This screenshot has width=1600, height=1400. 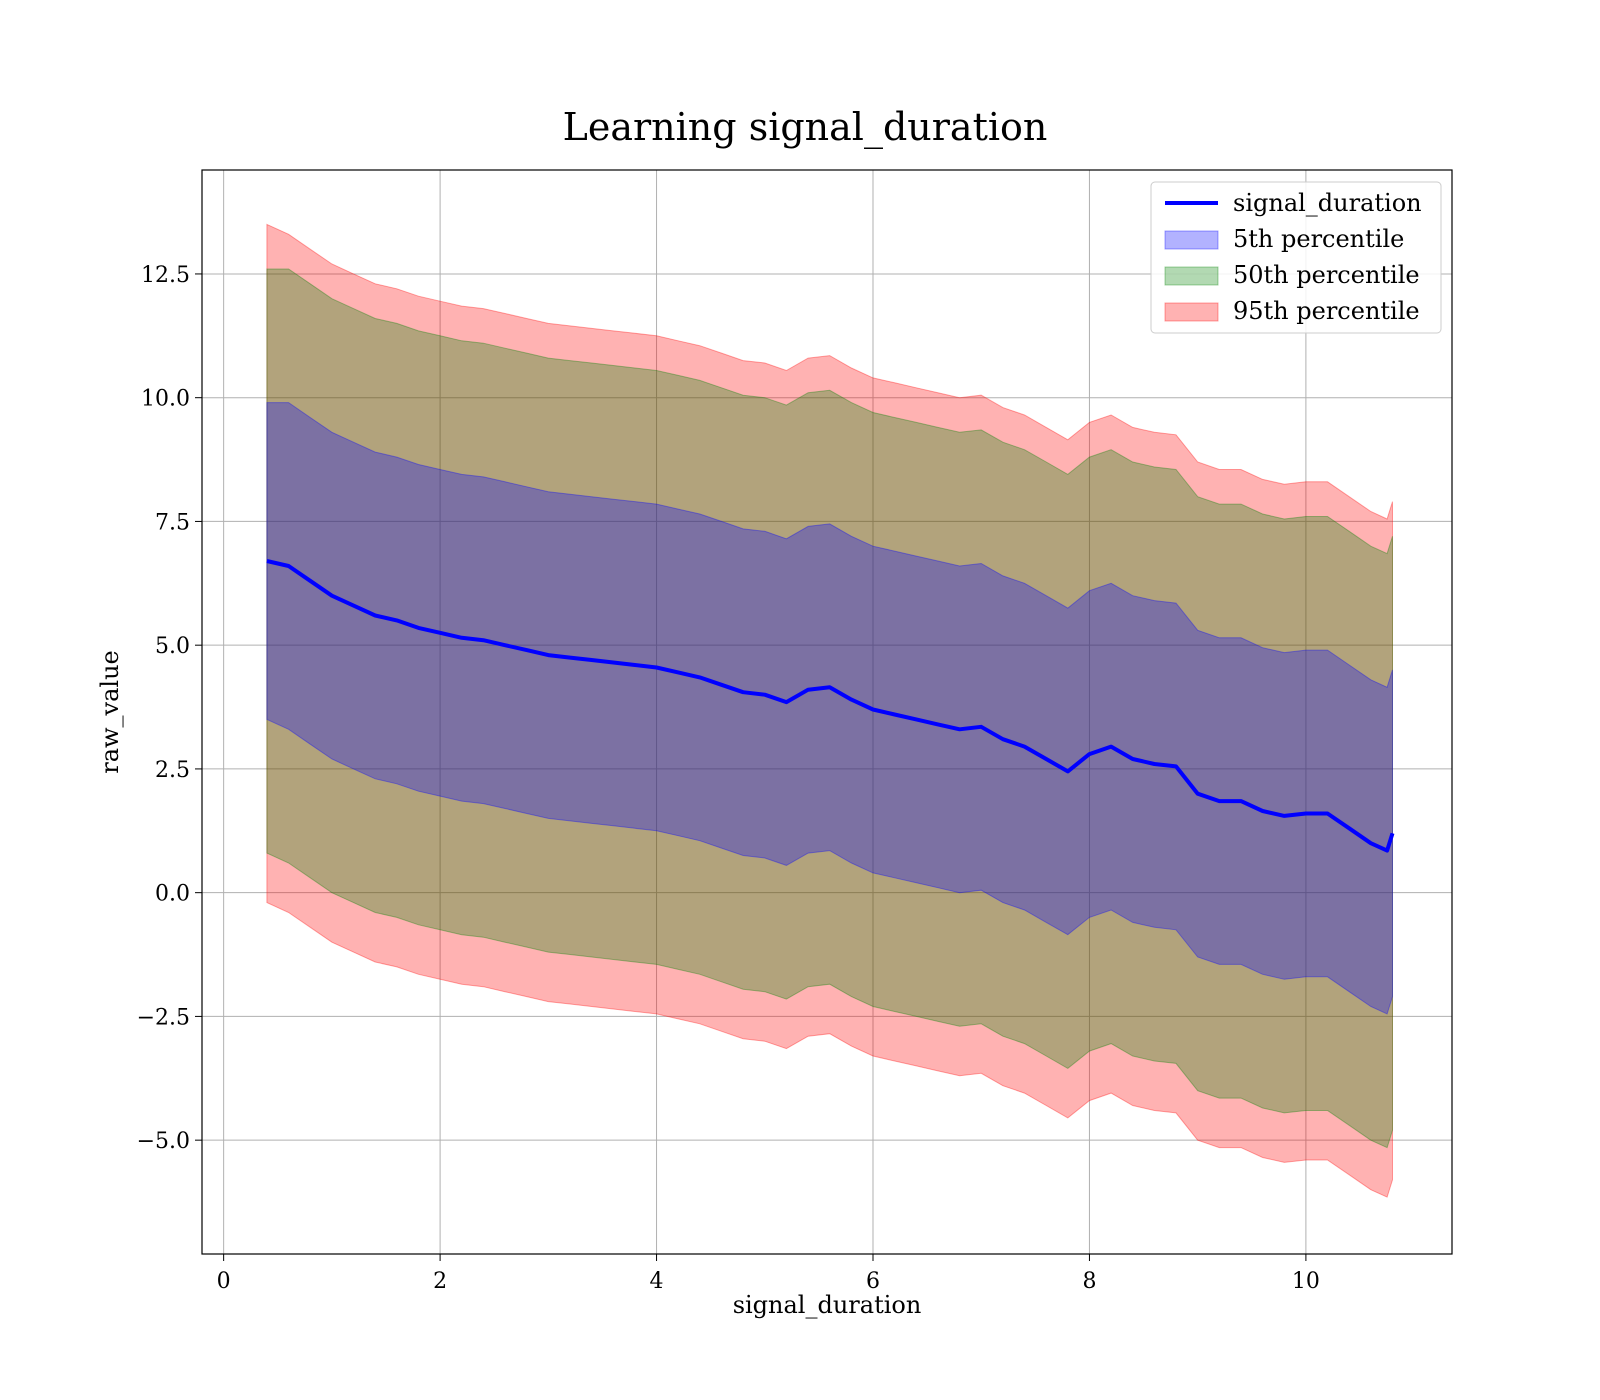 What do you see at coordinates (224, 1281) in the screenshot?
I see `x-tick-label: 0` at bounding box center [224, 1281].